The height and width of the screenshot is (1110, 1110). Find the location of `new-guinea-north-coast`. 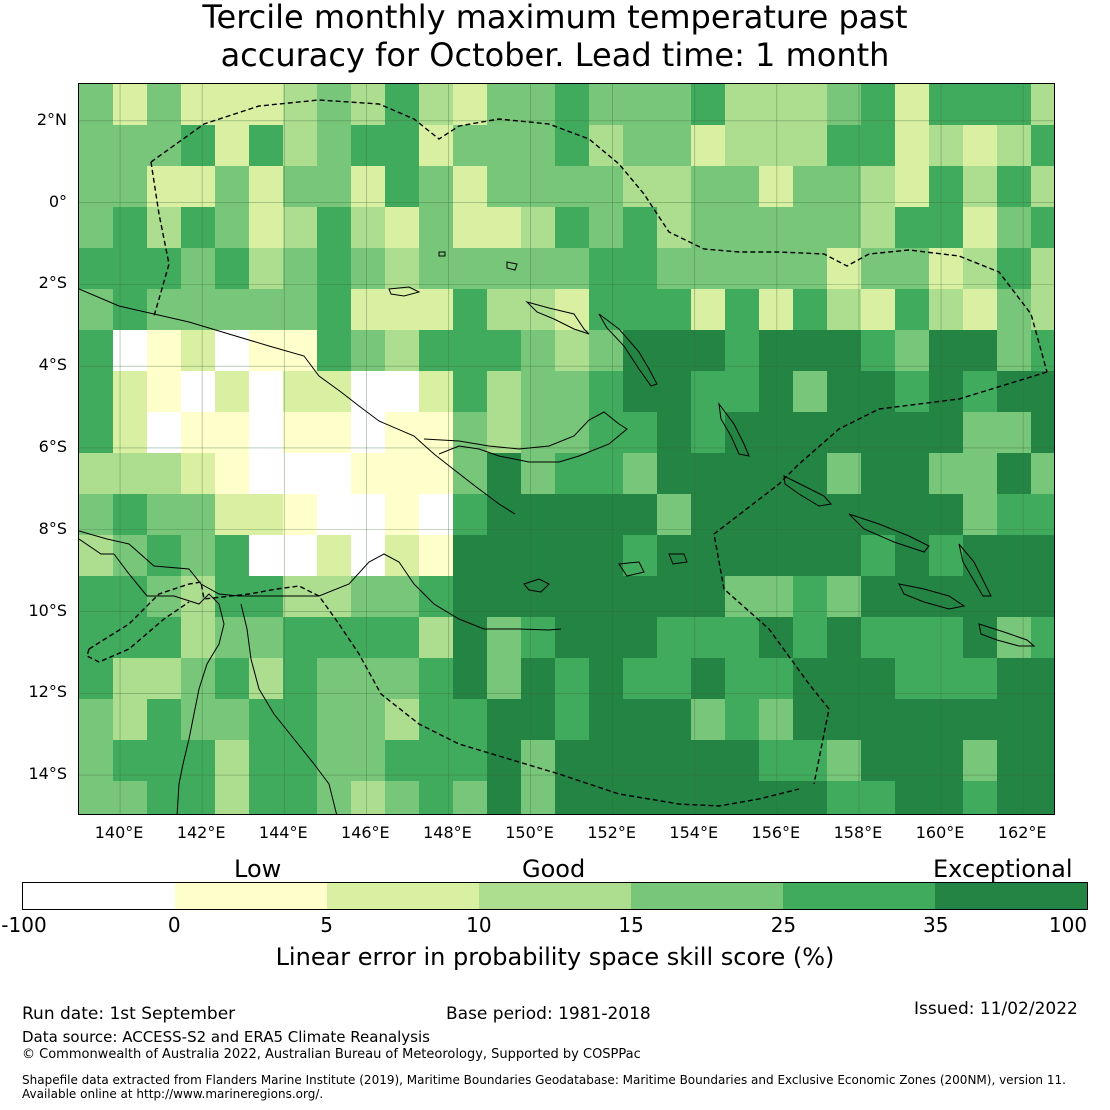

new-guinea-north-coast is located at coordinates (297, 401).